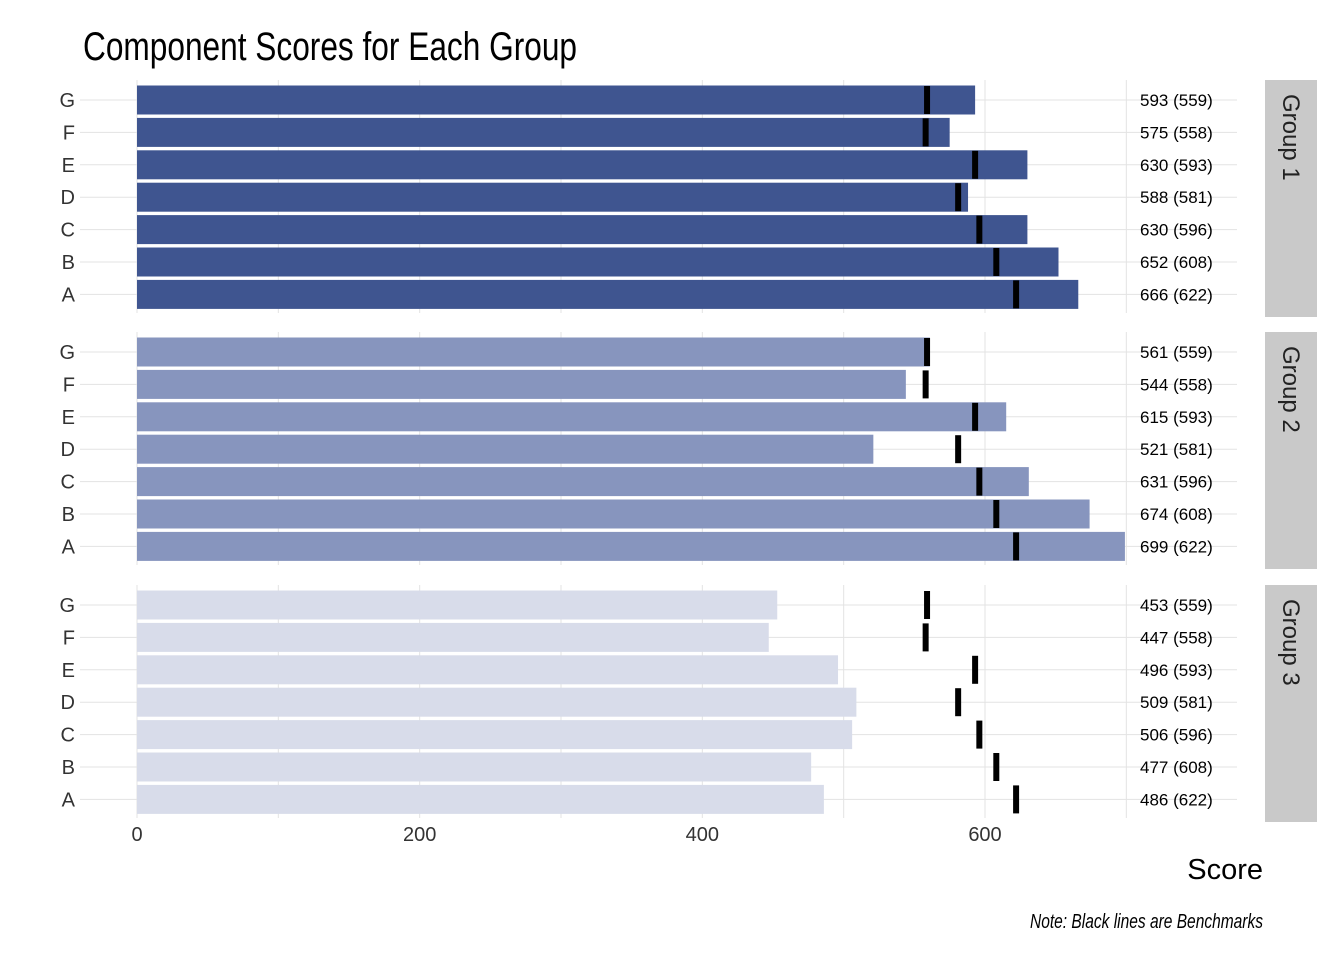 This screenshot has width=1344, height=960. I want to click on value-label-1-A: 666 (622), so click(1176, 294).